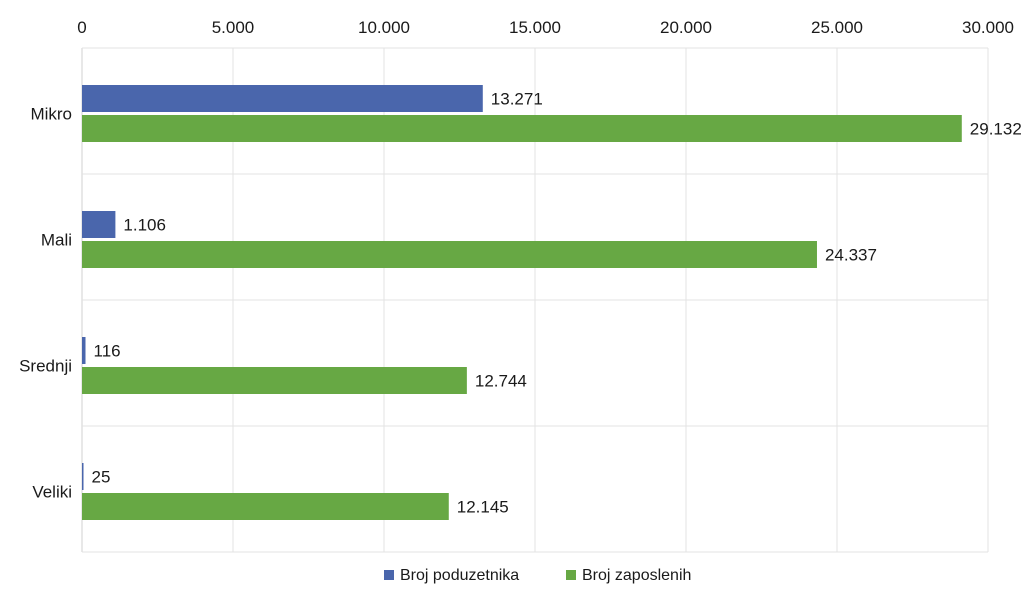  Describe the element at coordinates (52, 492) in the screenshot. I see `category-label: Veliki` at that location.